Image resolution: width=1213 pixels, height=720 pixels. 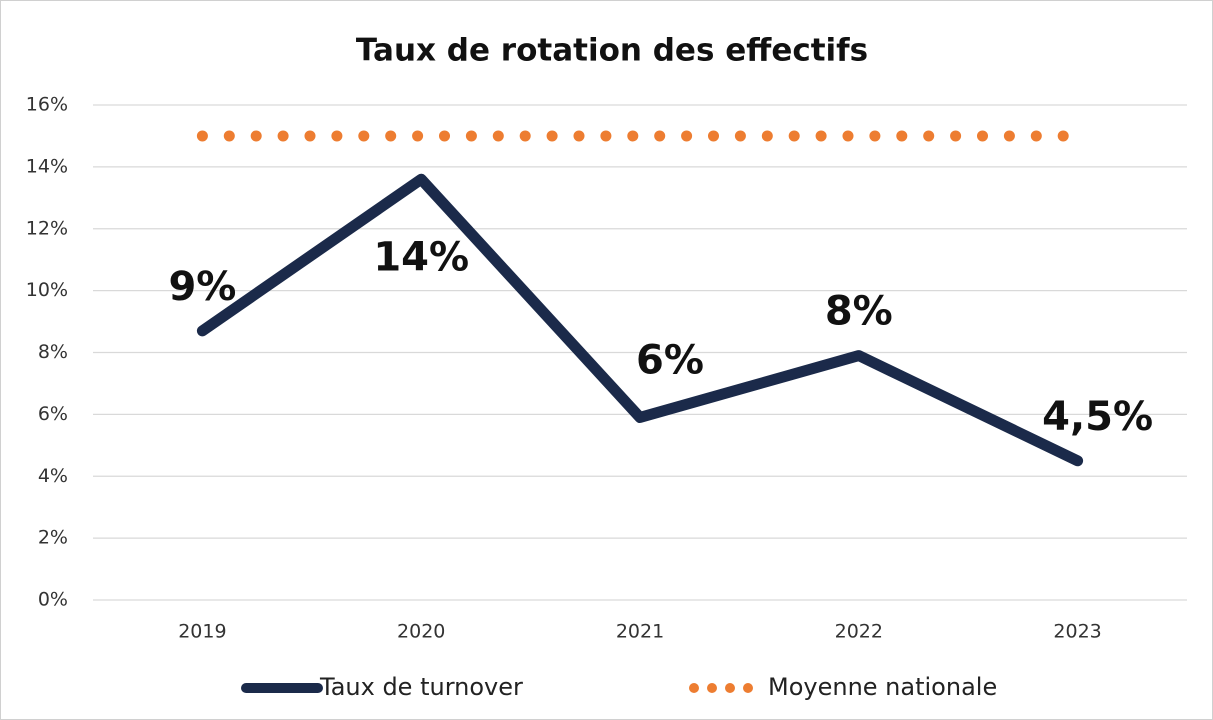 What do you see at coordinates (421, 632) in the screenshot?
I see `x-tick-label: 2020` at bounding box center [421, 632].